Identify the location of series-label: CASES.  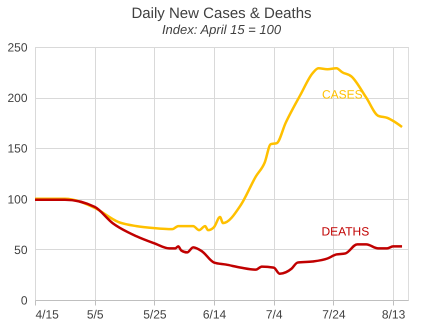
(342, 94).